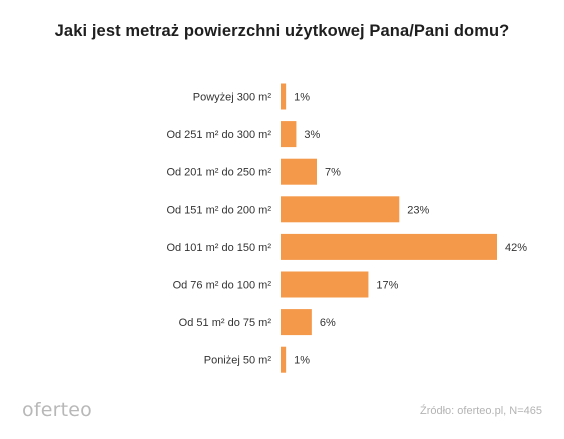 The width and height of the screenshot is (564, 439). Describe the element at coordinates (225, 323) in the screenshot. I see `category-label: Od 51 m² do 75 m²` at that location.